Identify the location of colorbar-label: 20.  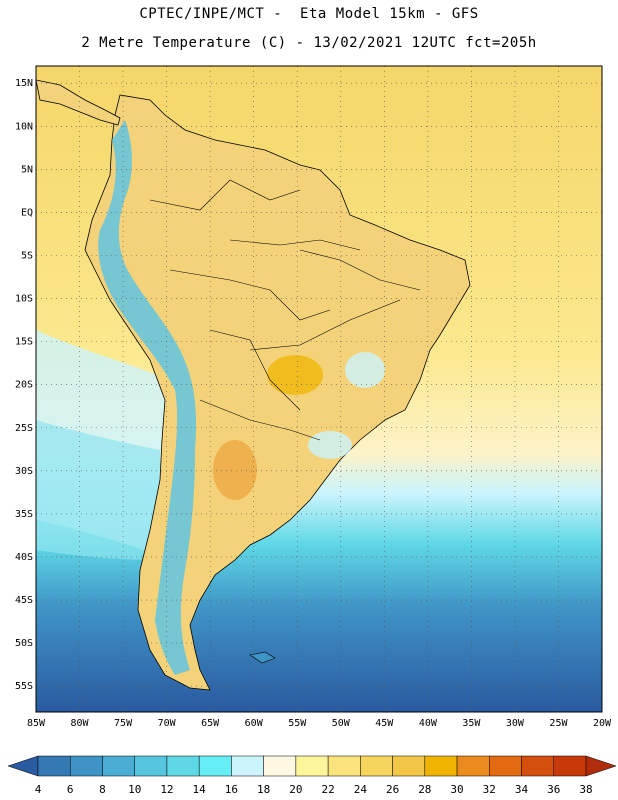
(295, 789).